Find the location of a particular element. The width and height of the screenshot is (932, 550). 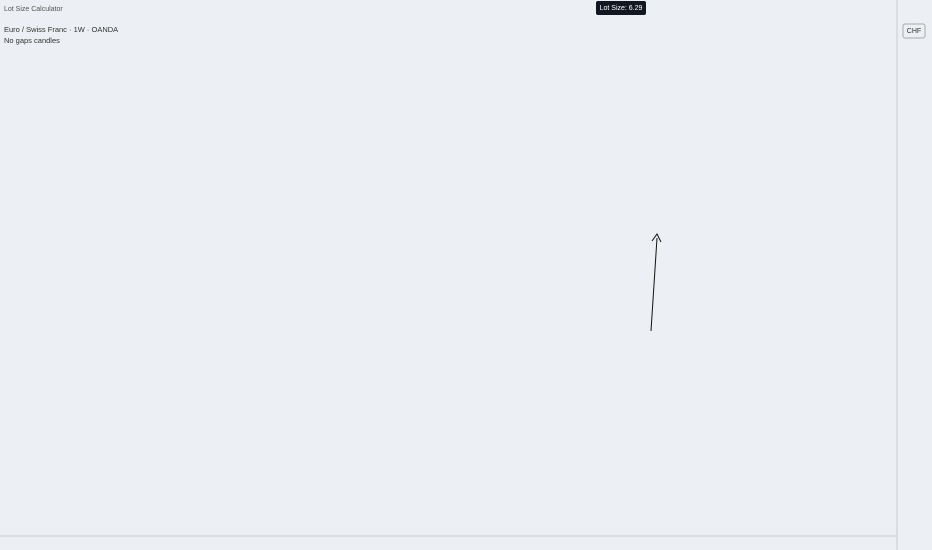

lot-size-box is located at coordinates (621, 8).